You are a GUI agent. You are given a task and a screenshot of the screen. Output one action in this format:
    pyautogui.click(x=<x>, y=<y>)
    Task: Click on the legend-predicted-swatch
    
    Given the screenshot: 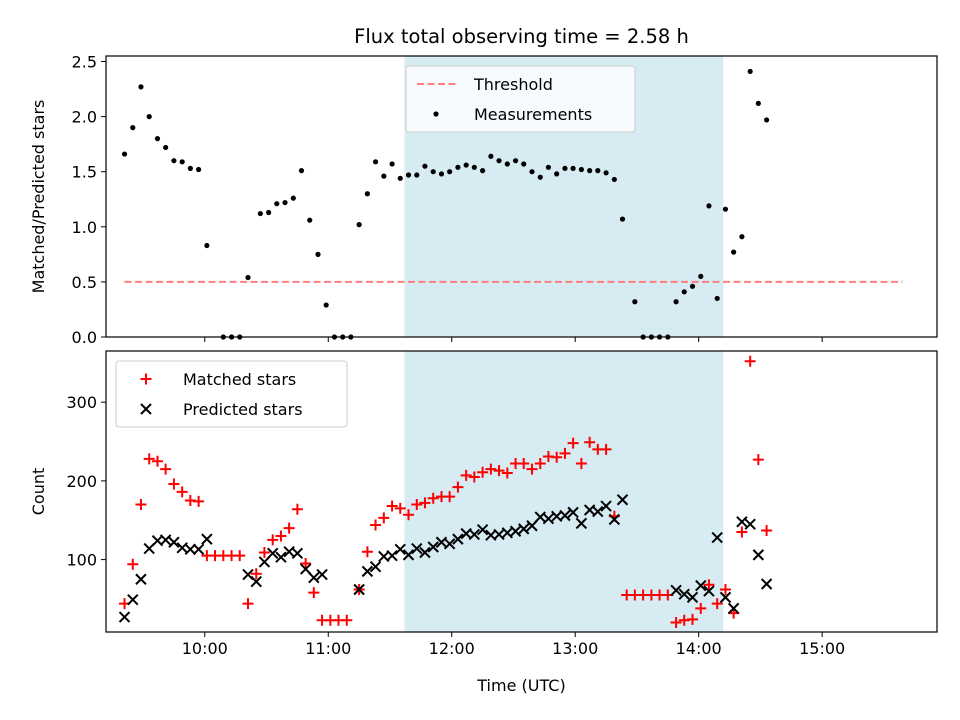 What is the action you would take?
    pyautogui.click(x=146, y=409)
    